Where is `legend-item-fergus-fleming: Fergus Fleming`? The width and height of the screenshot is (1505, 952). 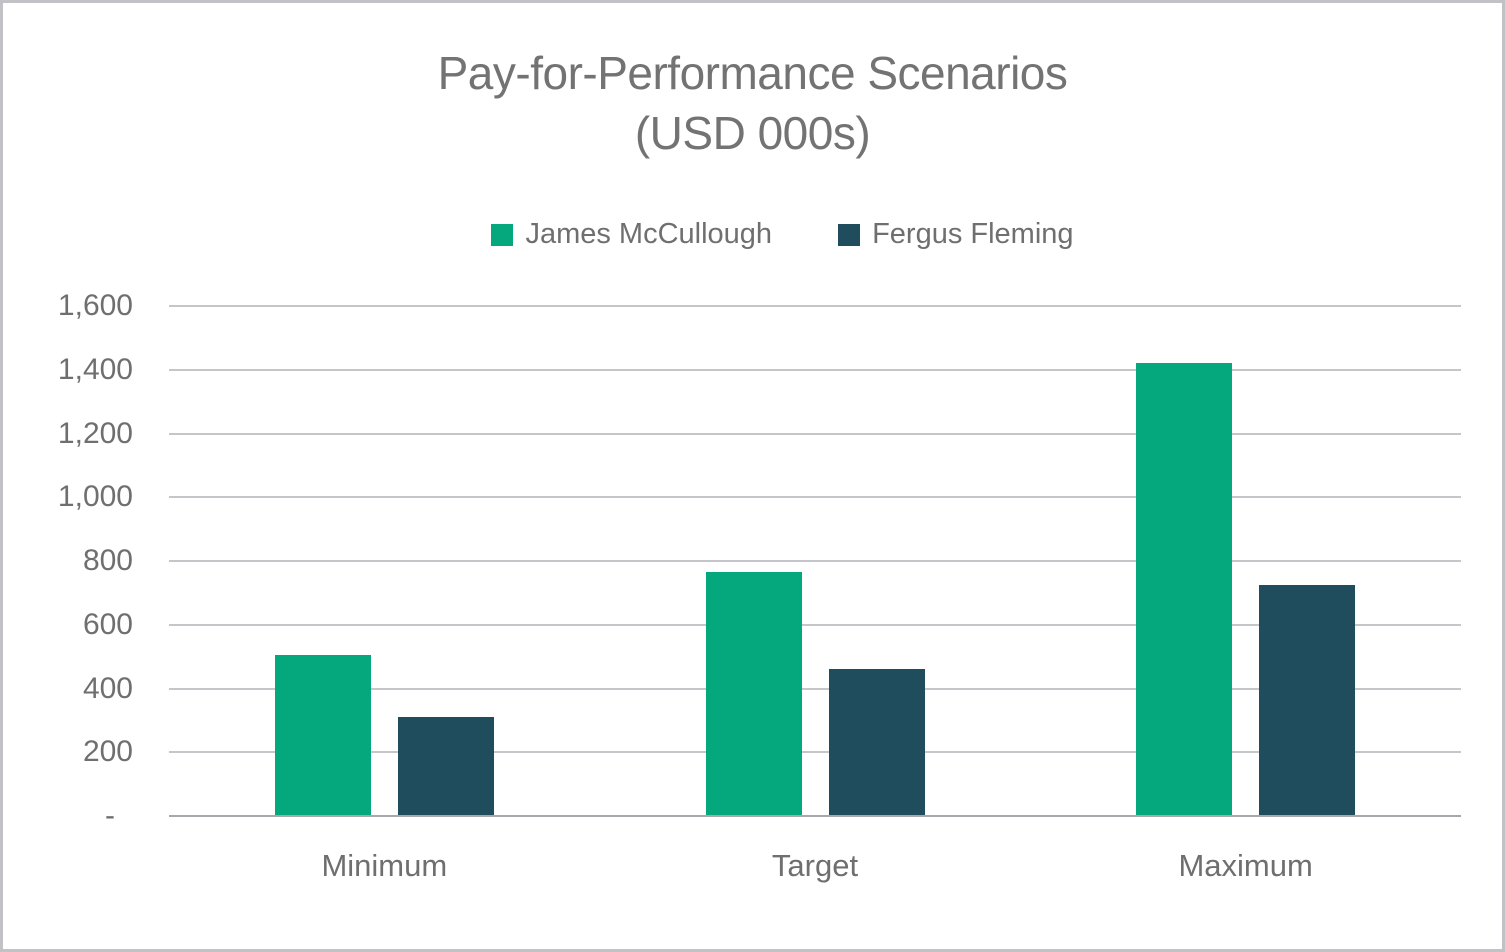
legend-item-fergus-fleming: Fergus Fleming is located at coordinates (956, 234).